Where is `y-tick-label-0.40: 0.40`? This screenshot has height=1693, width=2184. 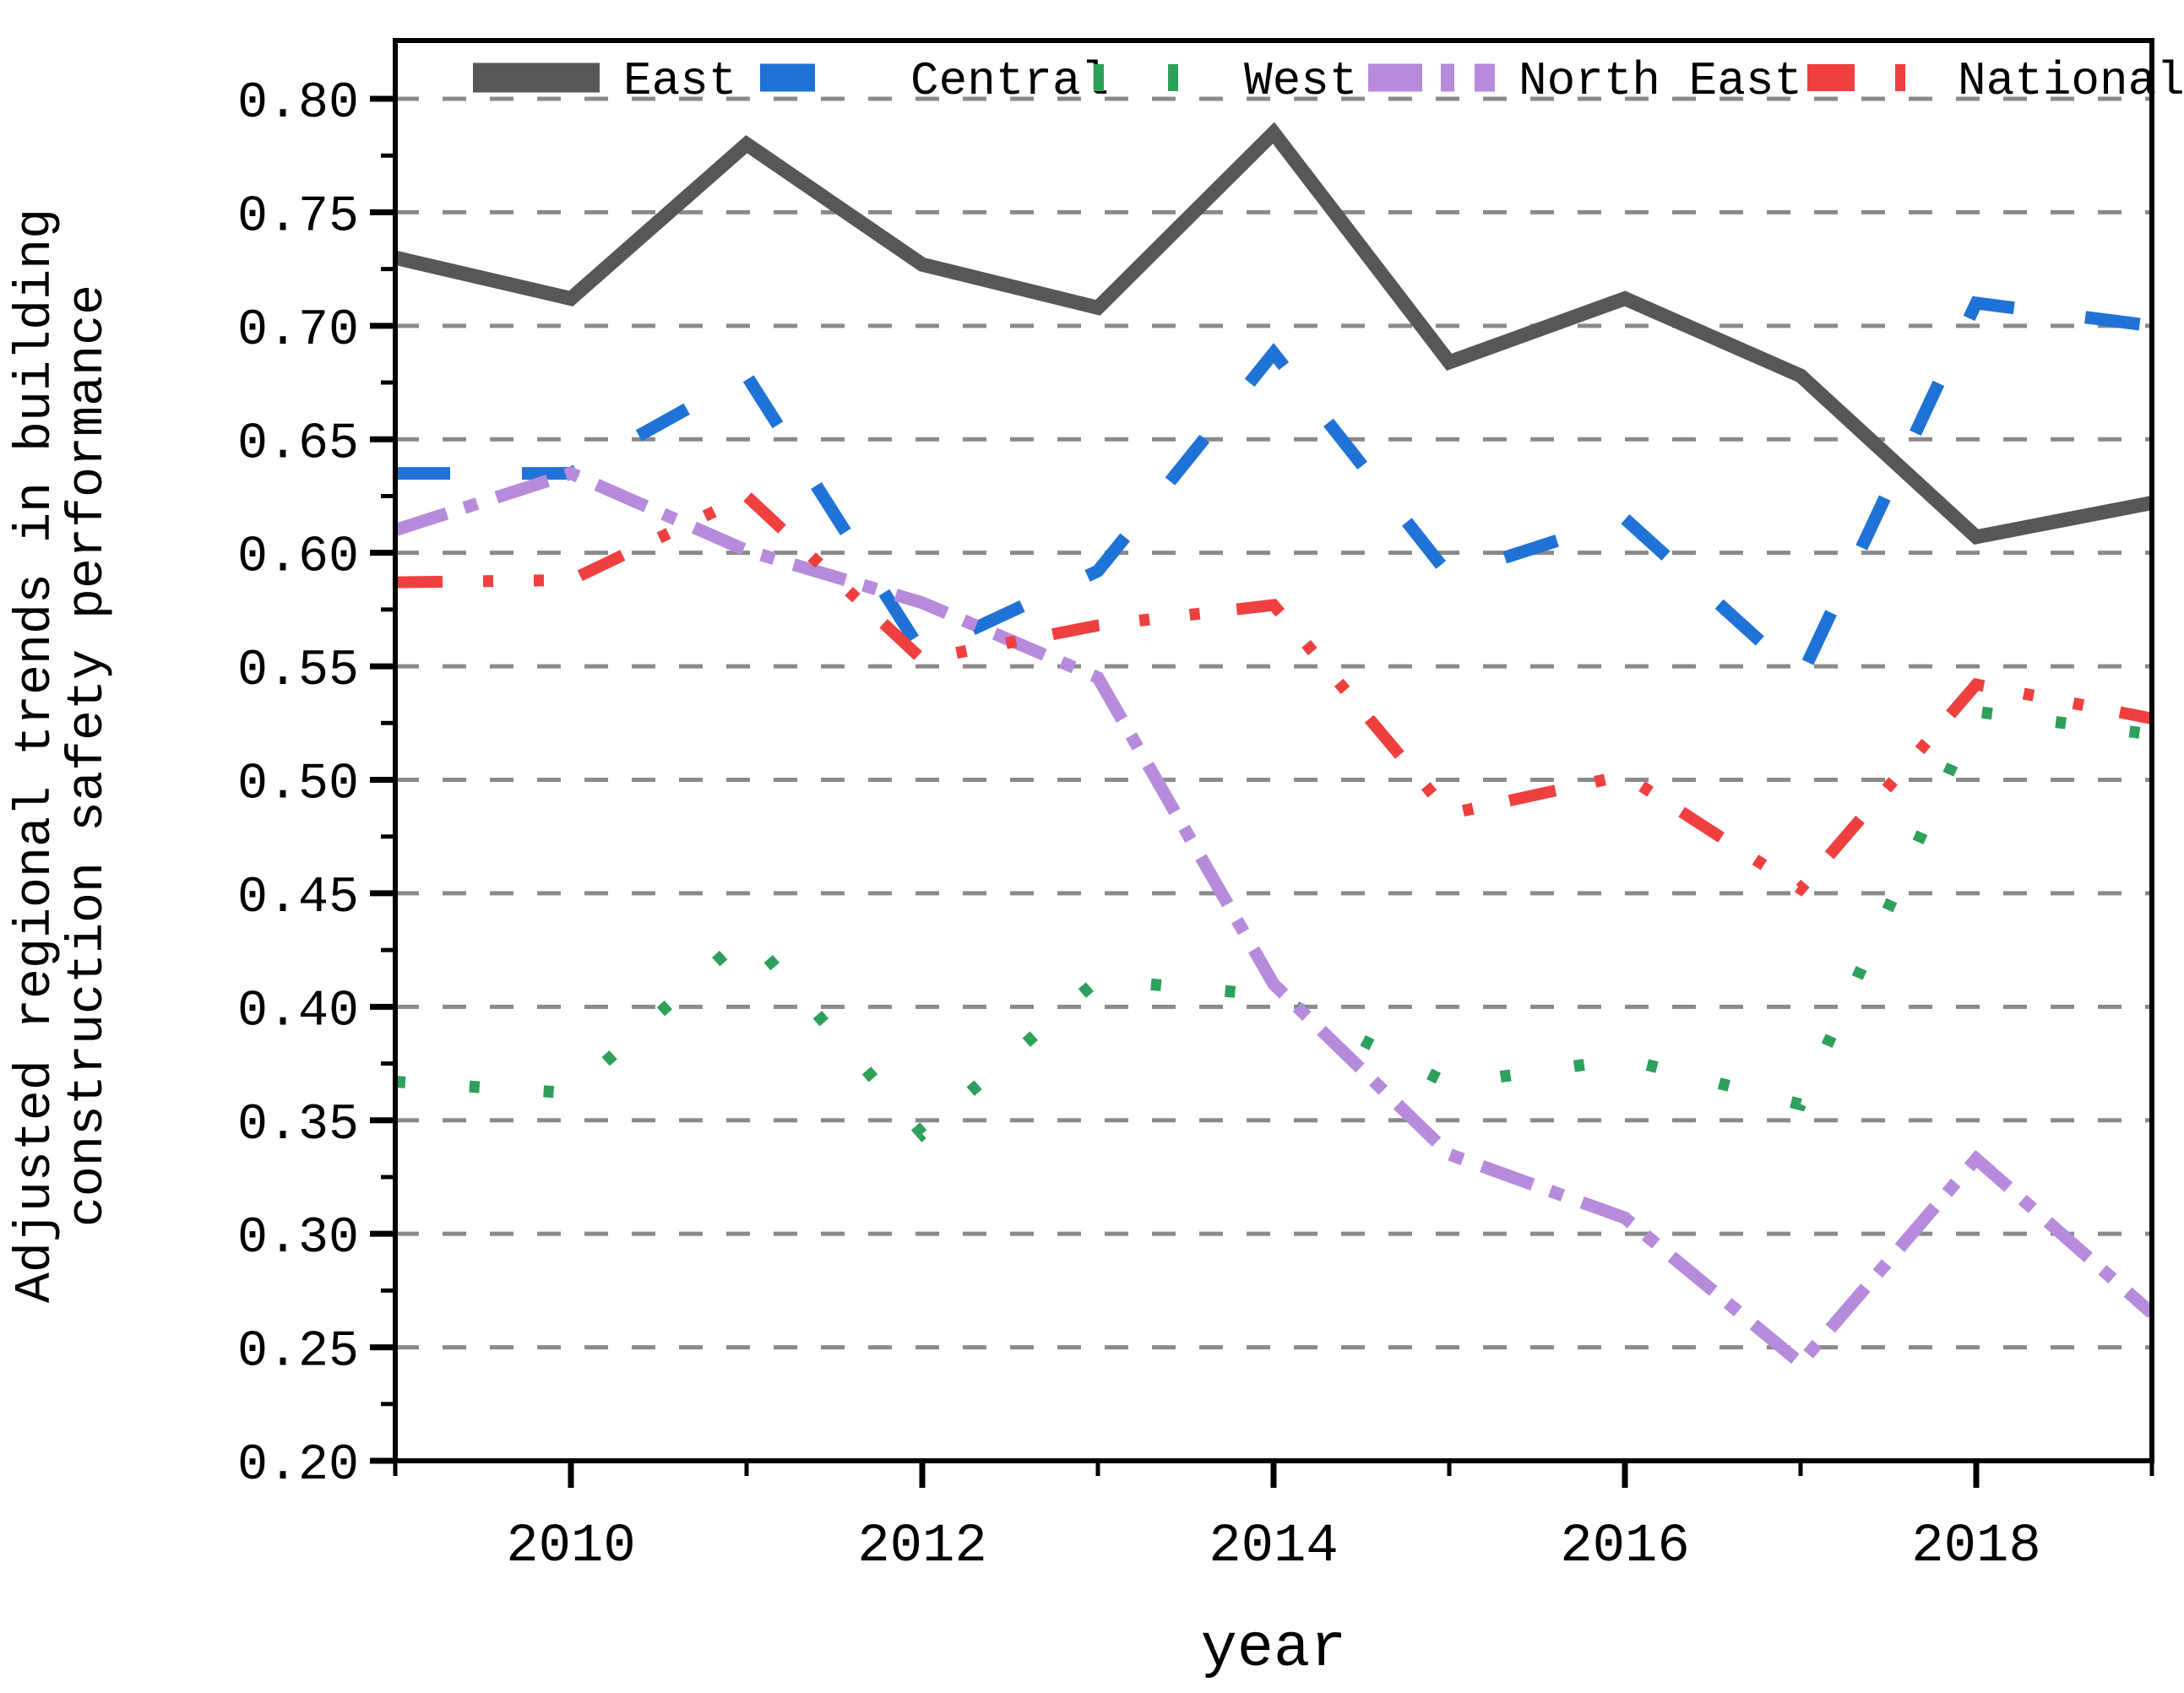 y-tick-label-0.40: 0.40 is located at coordinates (298, 1011).